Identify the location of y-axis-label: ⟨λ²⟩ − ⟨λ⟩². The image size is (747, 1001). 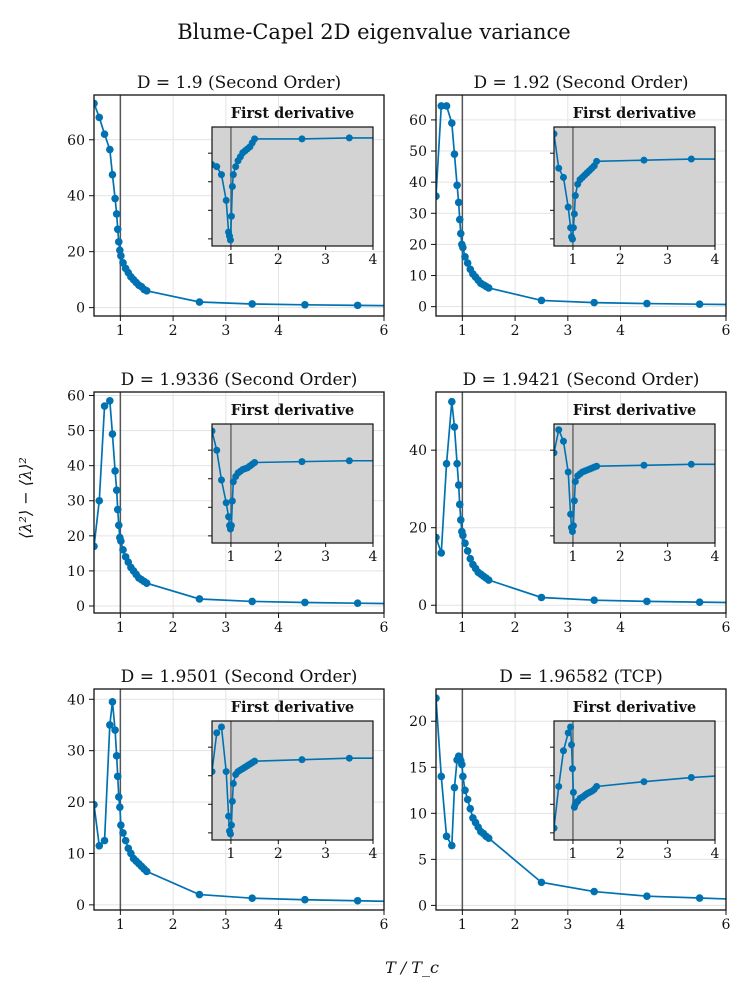
(25, 498).